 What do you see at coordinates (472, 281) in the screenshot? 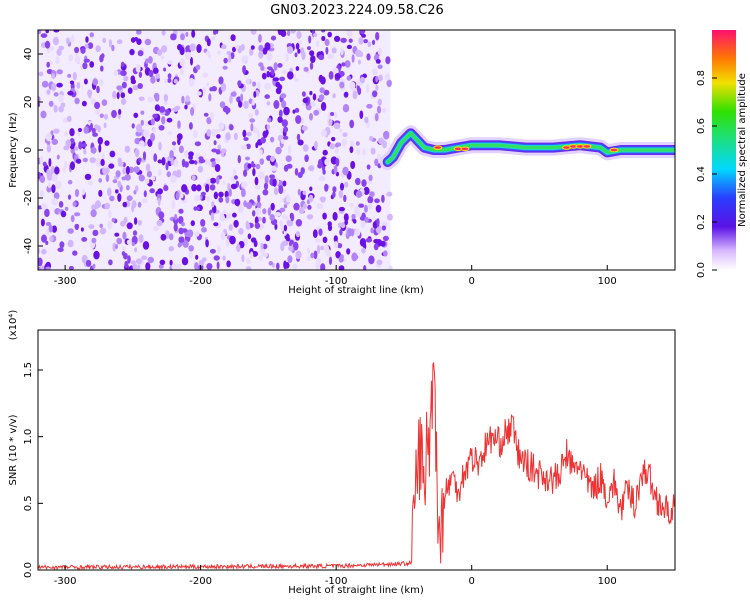
I see `spectrogram-x-tick-label: 0` at bounding box center [472, 281].